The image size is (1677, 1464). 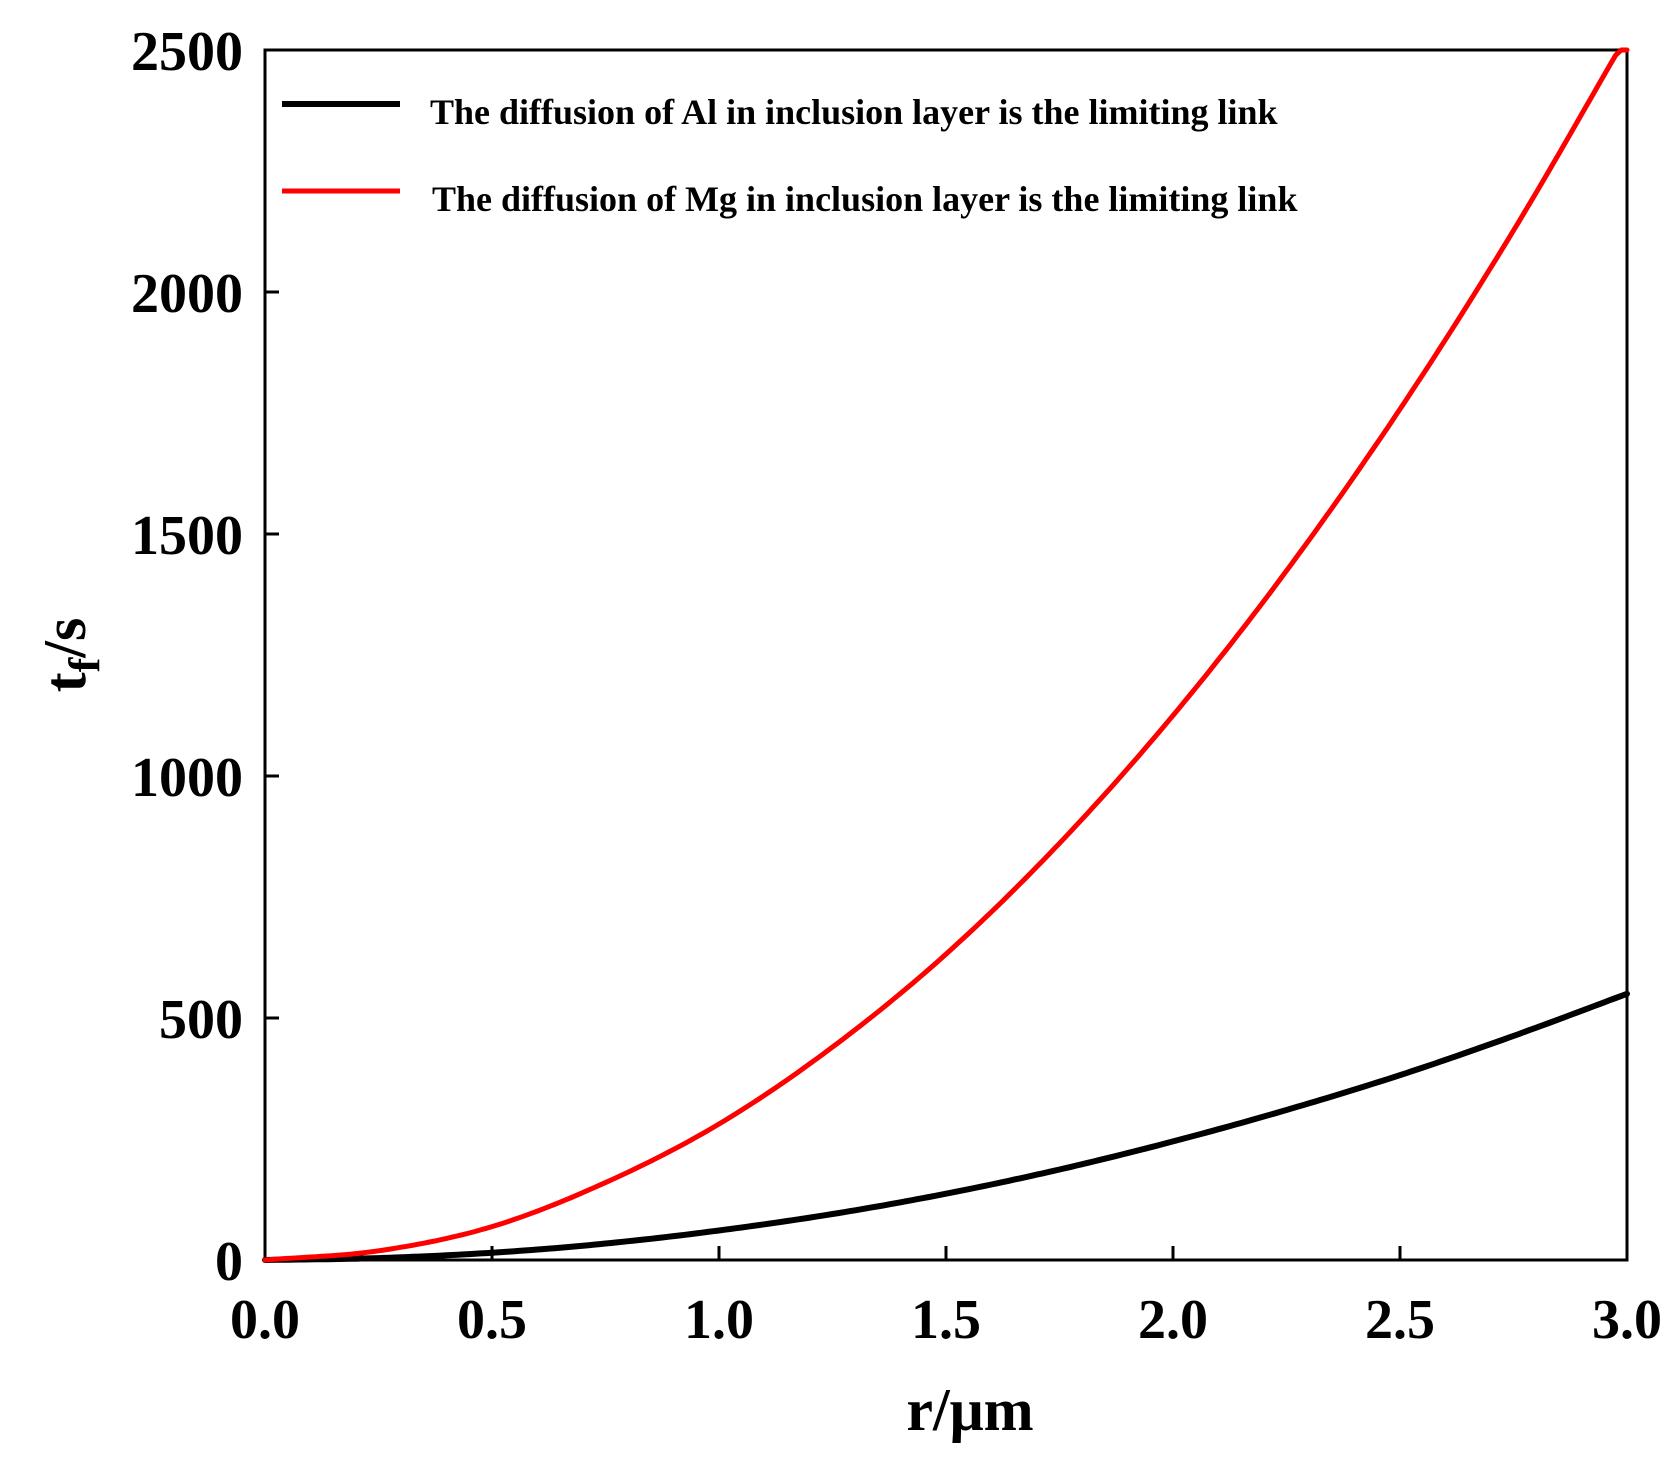 What do you see at coordinates (265, 1320) in the screenshot?
I see `x-tick-label: 0.0` at bounding box center [265, 1320].